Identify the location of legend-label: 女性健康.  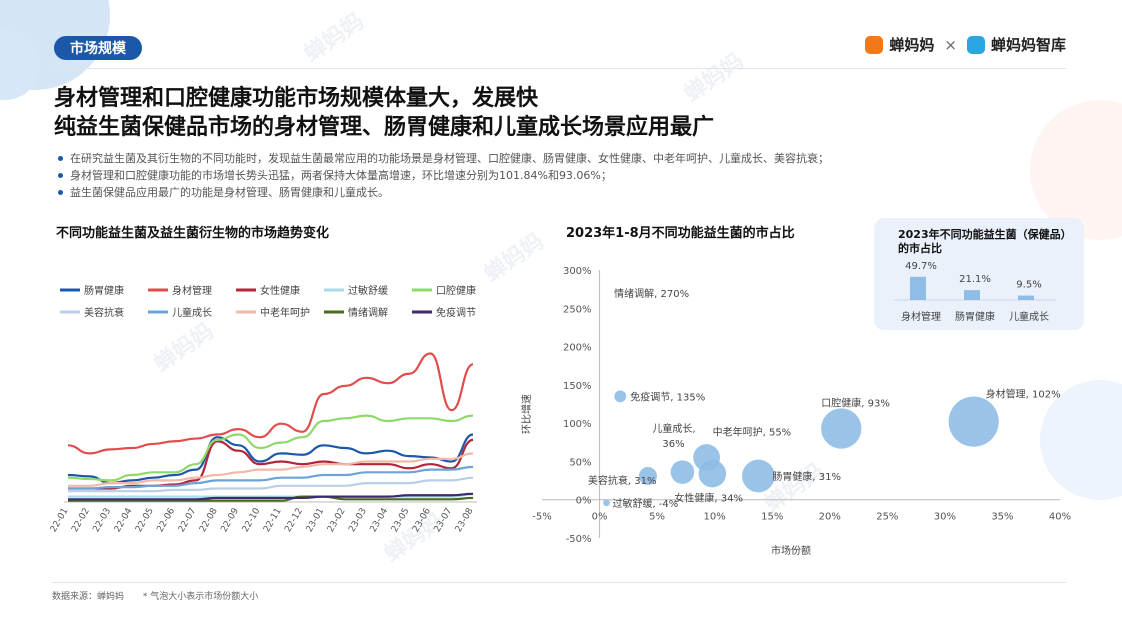
(280, 290).